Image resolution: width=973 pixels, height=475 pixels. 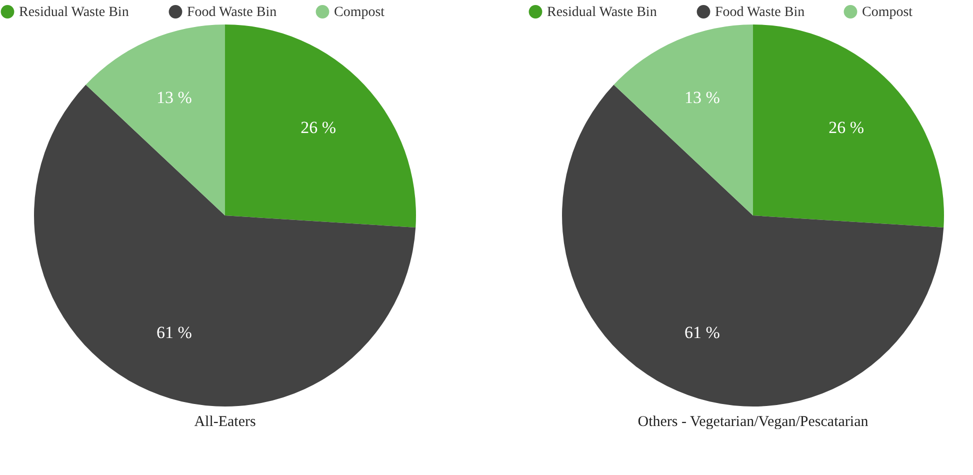 I want to click on text: Others - Vegetarian/Vegan/Pescatarian, so click(x=753, y=422).